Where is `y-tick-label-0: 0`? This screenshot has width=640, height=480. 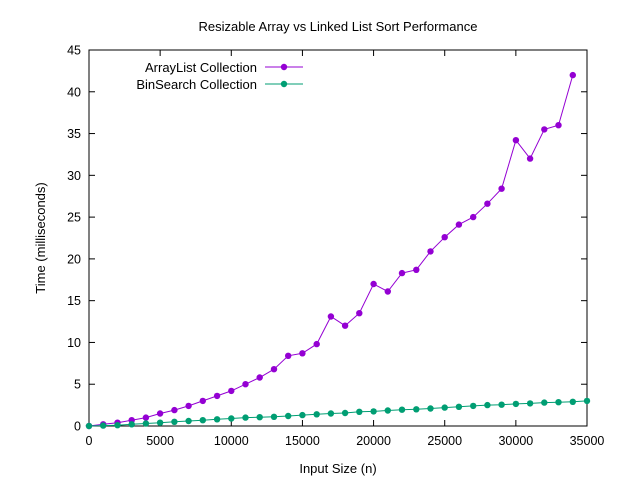 y-tick-label-0: 0 is located at coordinates (77, 427).